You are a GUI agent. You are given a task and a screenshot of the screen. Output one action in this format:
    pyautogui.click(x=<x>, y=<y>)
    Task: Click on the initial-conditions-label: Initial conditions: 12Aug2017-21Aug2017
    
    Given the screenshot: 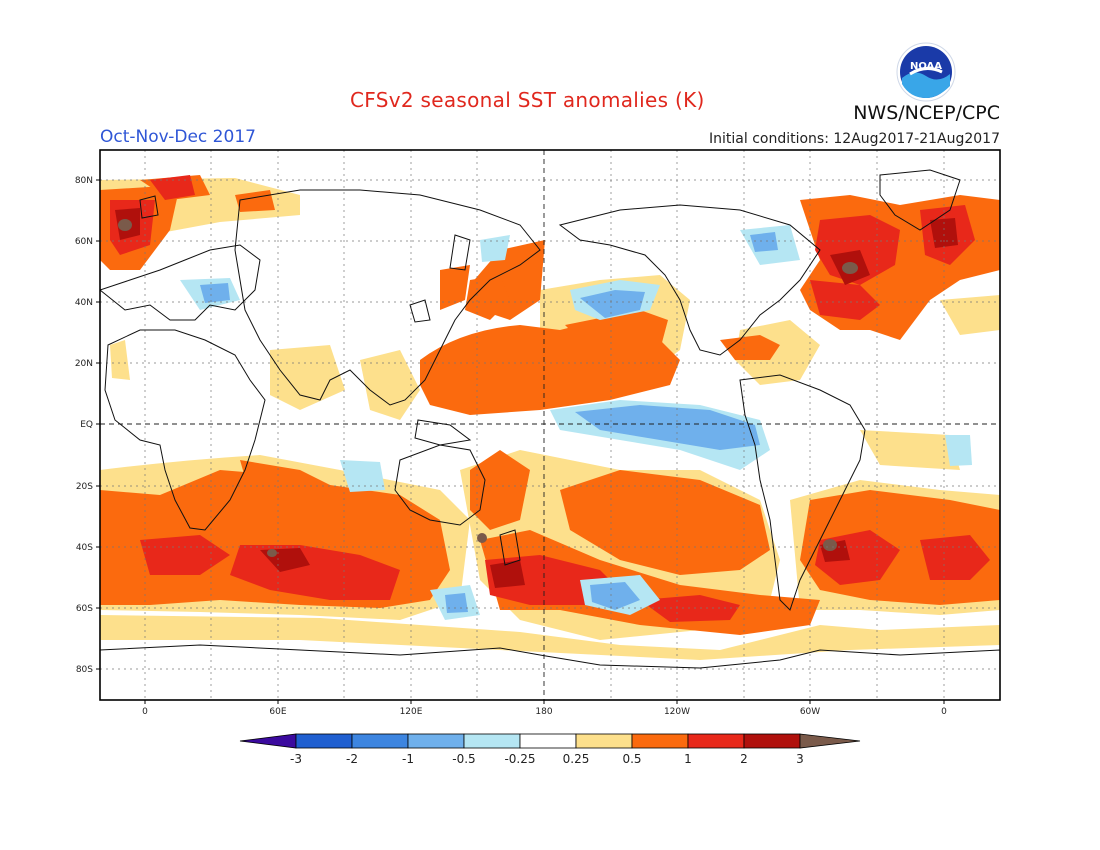 What is the action you would take?
    pyautogui.click(x=854, y=139)
    